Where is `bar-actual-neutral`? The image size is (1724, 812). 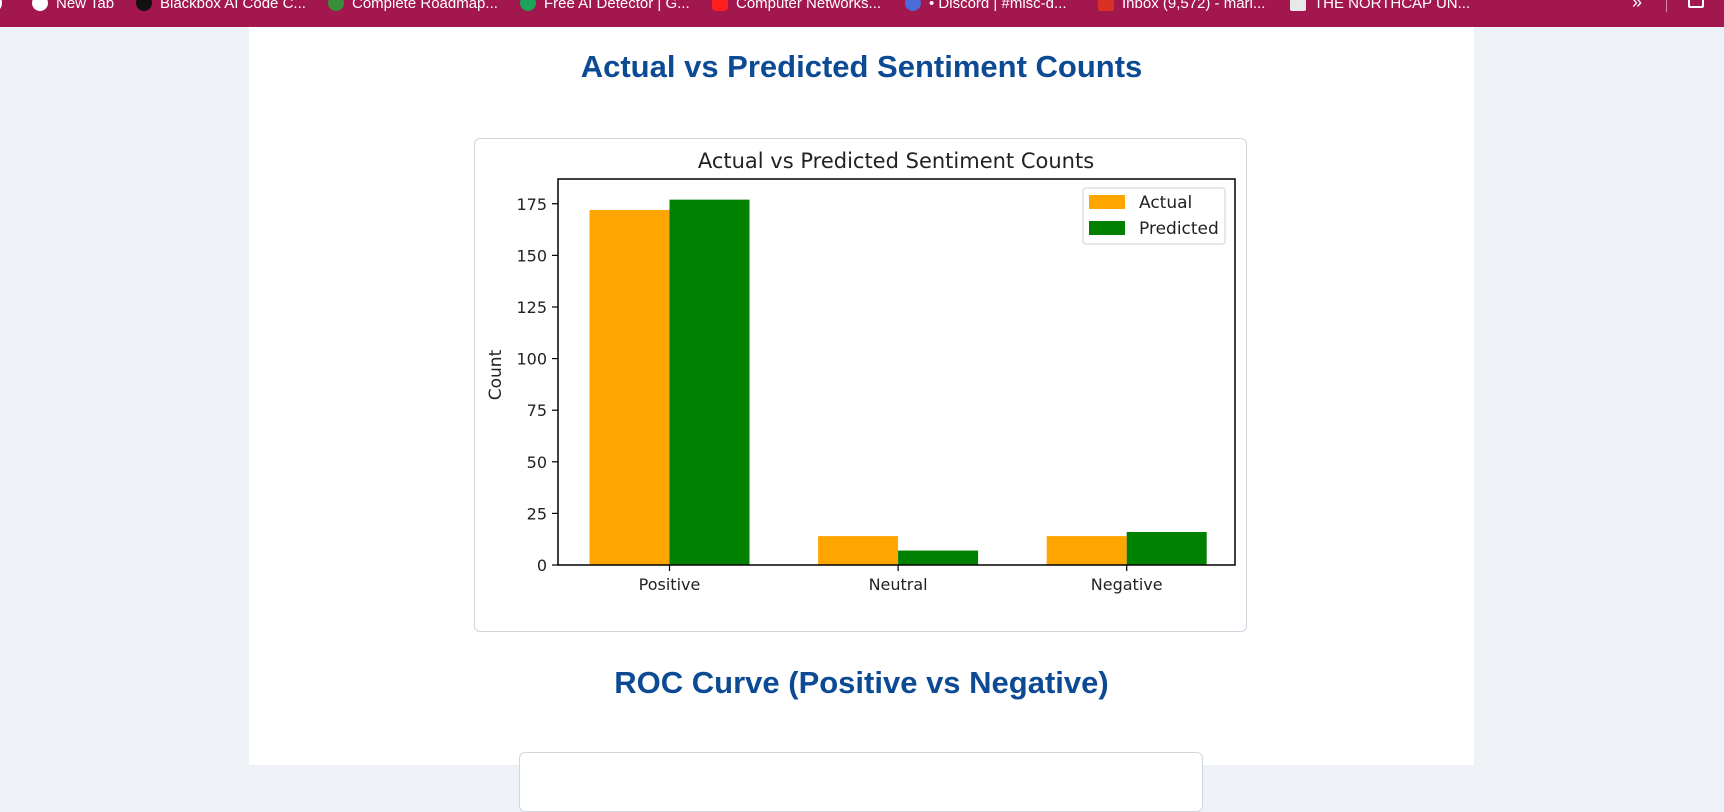
bar-actual-neutral is located at coordinates (858, 550).